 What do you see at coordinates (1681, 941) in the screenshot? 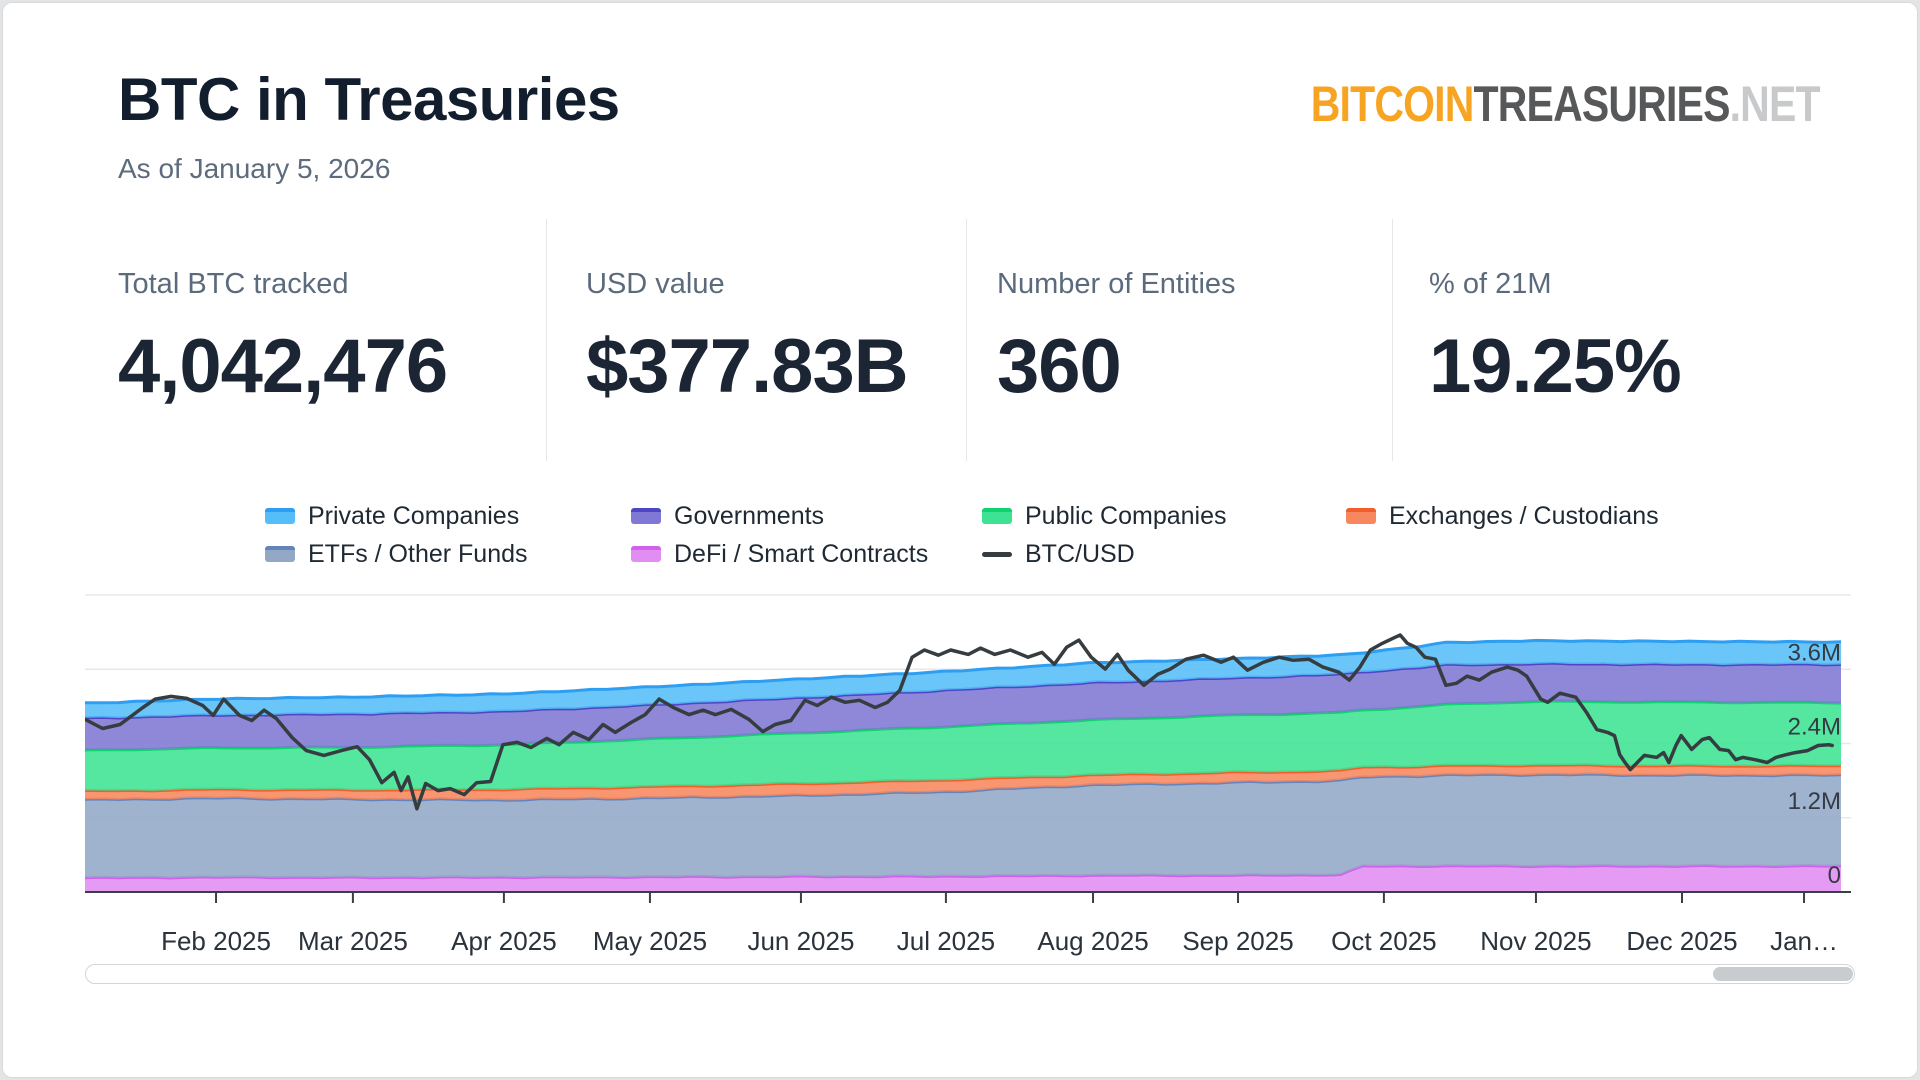
I see `x-axis-label: Dec 2025` at bounding box center [1681, 941].